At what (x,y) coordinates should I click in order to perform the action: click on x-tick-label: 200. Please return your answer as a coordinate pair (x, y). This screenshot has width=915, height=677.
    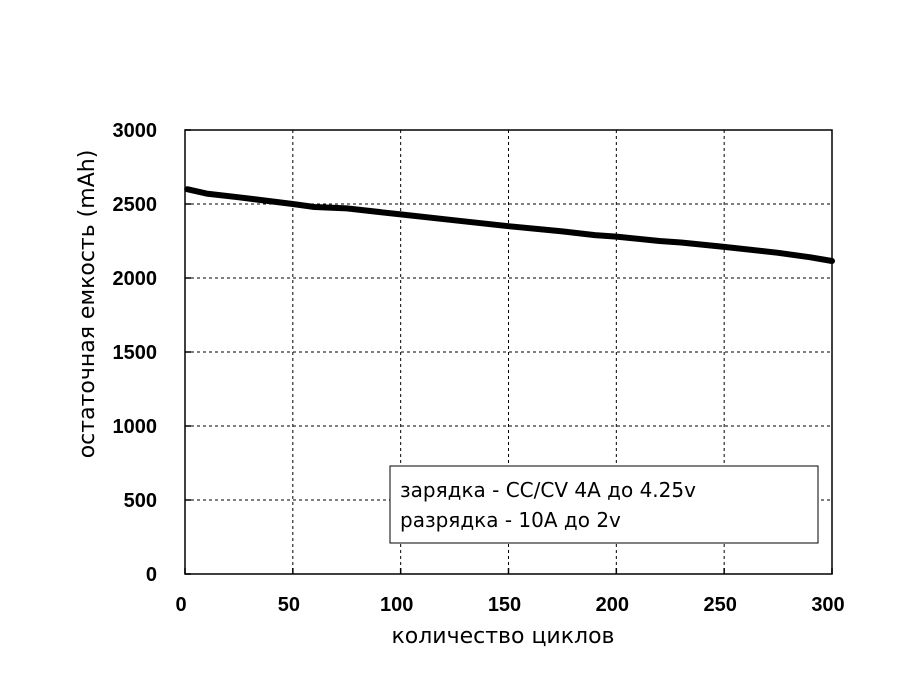
    Looking at the image, I should click on (612, 605).